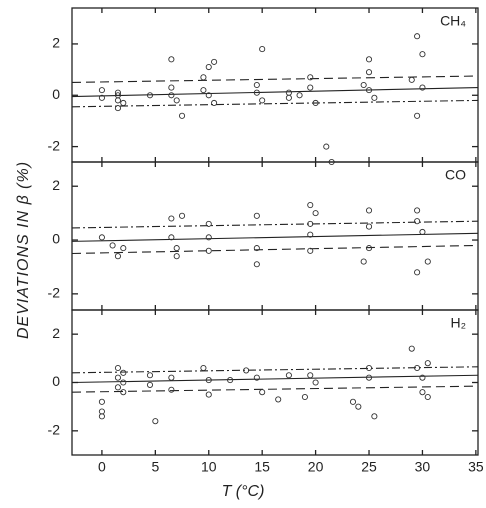  What do you see at coordinates (56, 185) in the screenshot?
I see `y-tick-label: 2` at bounding box center [56, 185].